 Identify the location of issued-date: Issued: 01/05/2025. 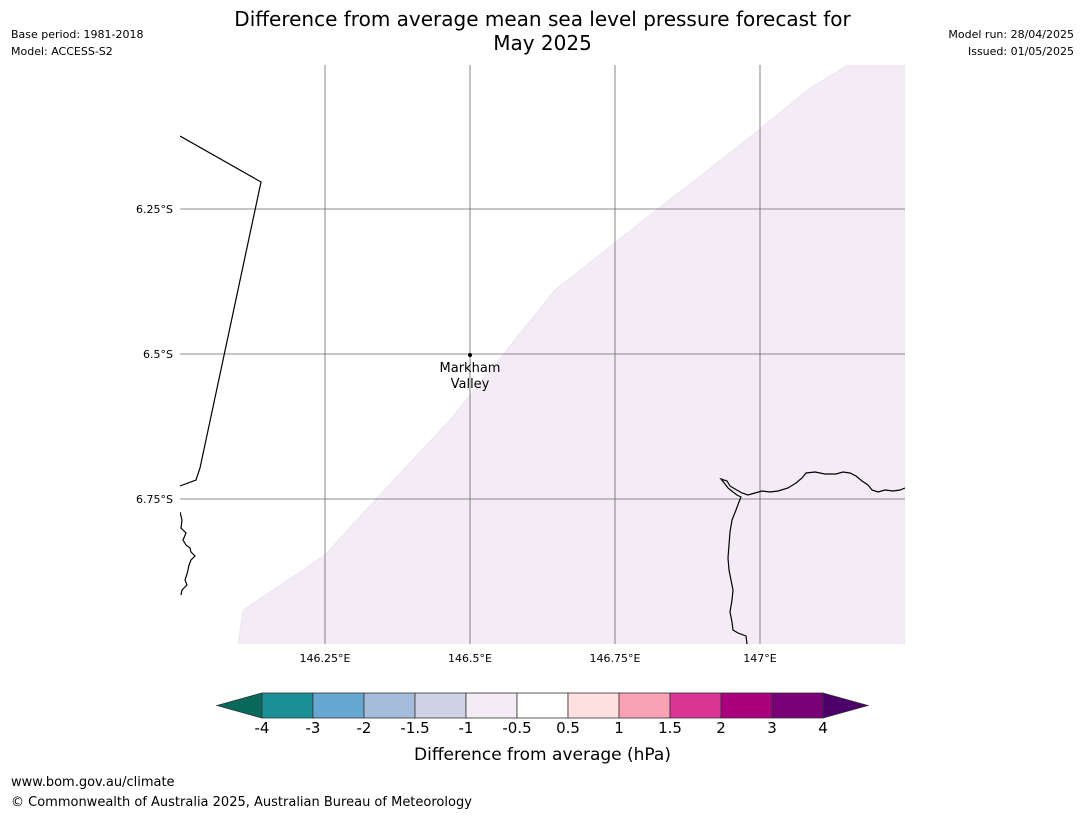
(1020, 51).